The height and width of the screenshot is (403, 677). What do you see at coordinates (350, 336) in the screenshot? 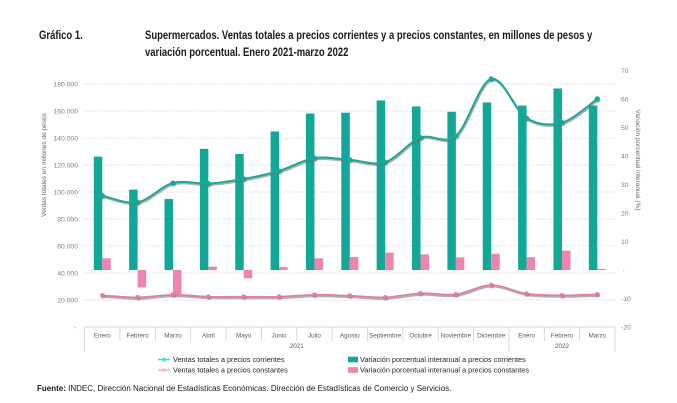
I see `x-tick-label: Agosto` at bounding box center [350, 336].